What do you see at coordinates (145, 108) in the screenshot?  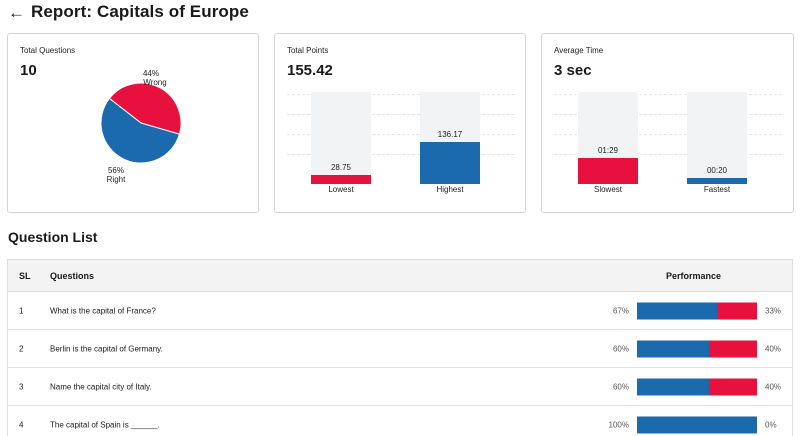 I see `pie-slice-wrong` at bounding box center [145, 108].